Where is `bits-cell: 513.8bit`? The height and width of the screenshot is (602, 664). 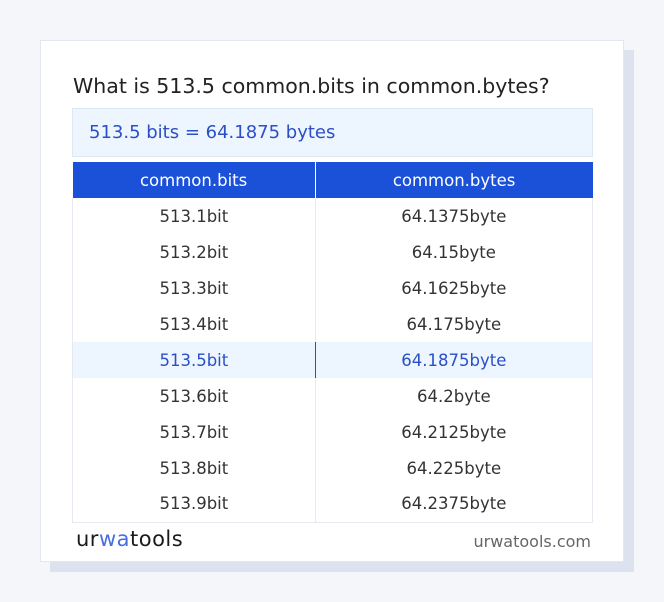 bits-cell: 513.8bit is located at coordinates (194, 468).